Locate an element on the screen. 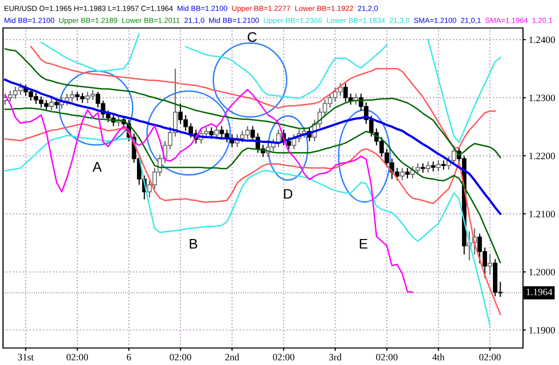 The image size is (559, 365). x-tick-label: 3rd is located at coordinates (335, 357).